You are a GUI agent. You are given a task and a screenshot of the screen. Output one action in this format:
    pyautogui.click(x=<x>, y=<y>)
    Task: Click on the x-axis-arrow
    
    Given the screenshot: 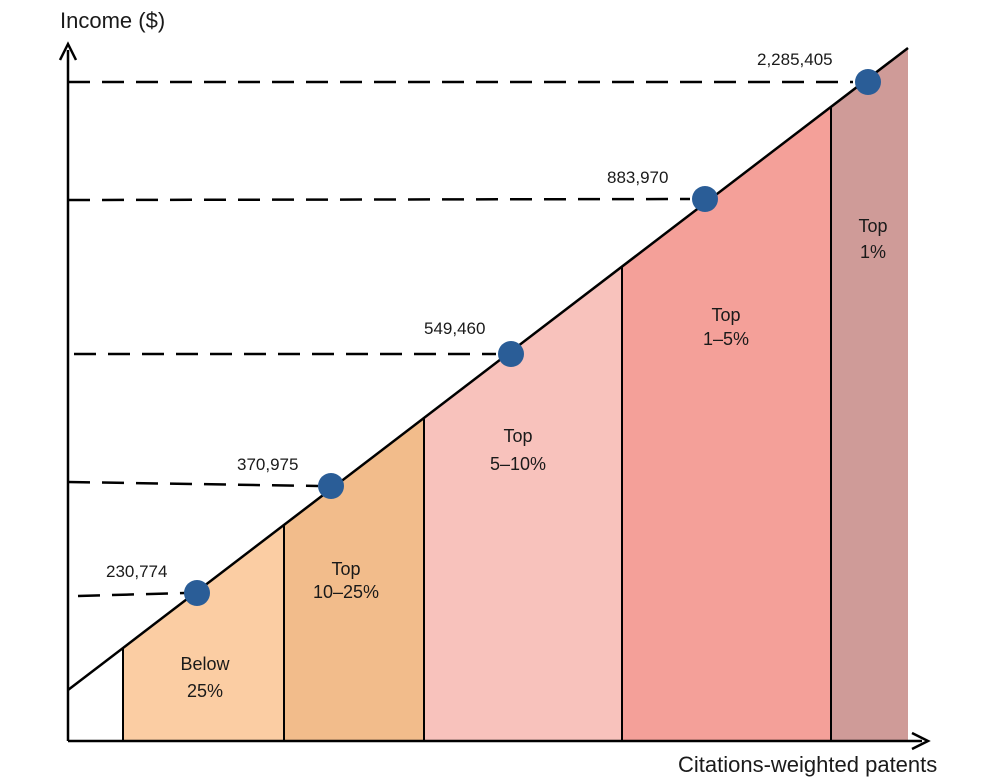 What is the action you would take?
    pyautogui.click(x=921, y=741)
    